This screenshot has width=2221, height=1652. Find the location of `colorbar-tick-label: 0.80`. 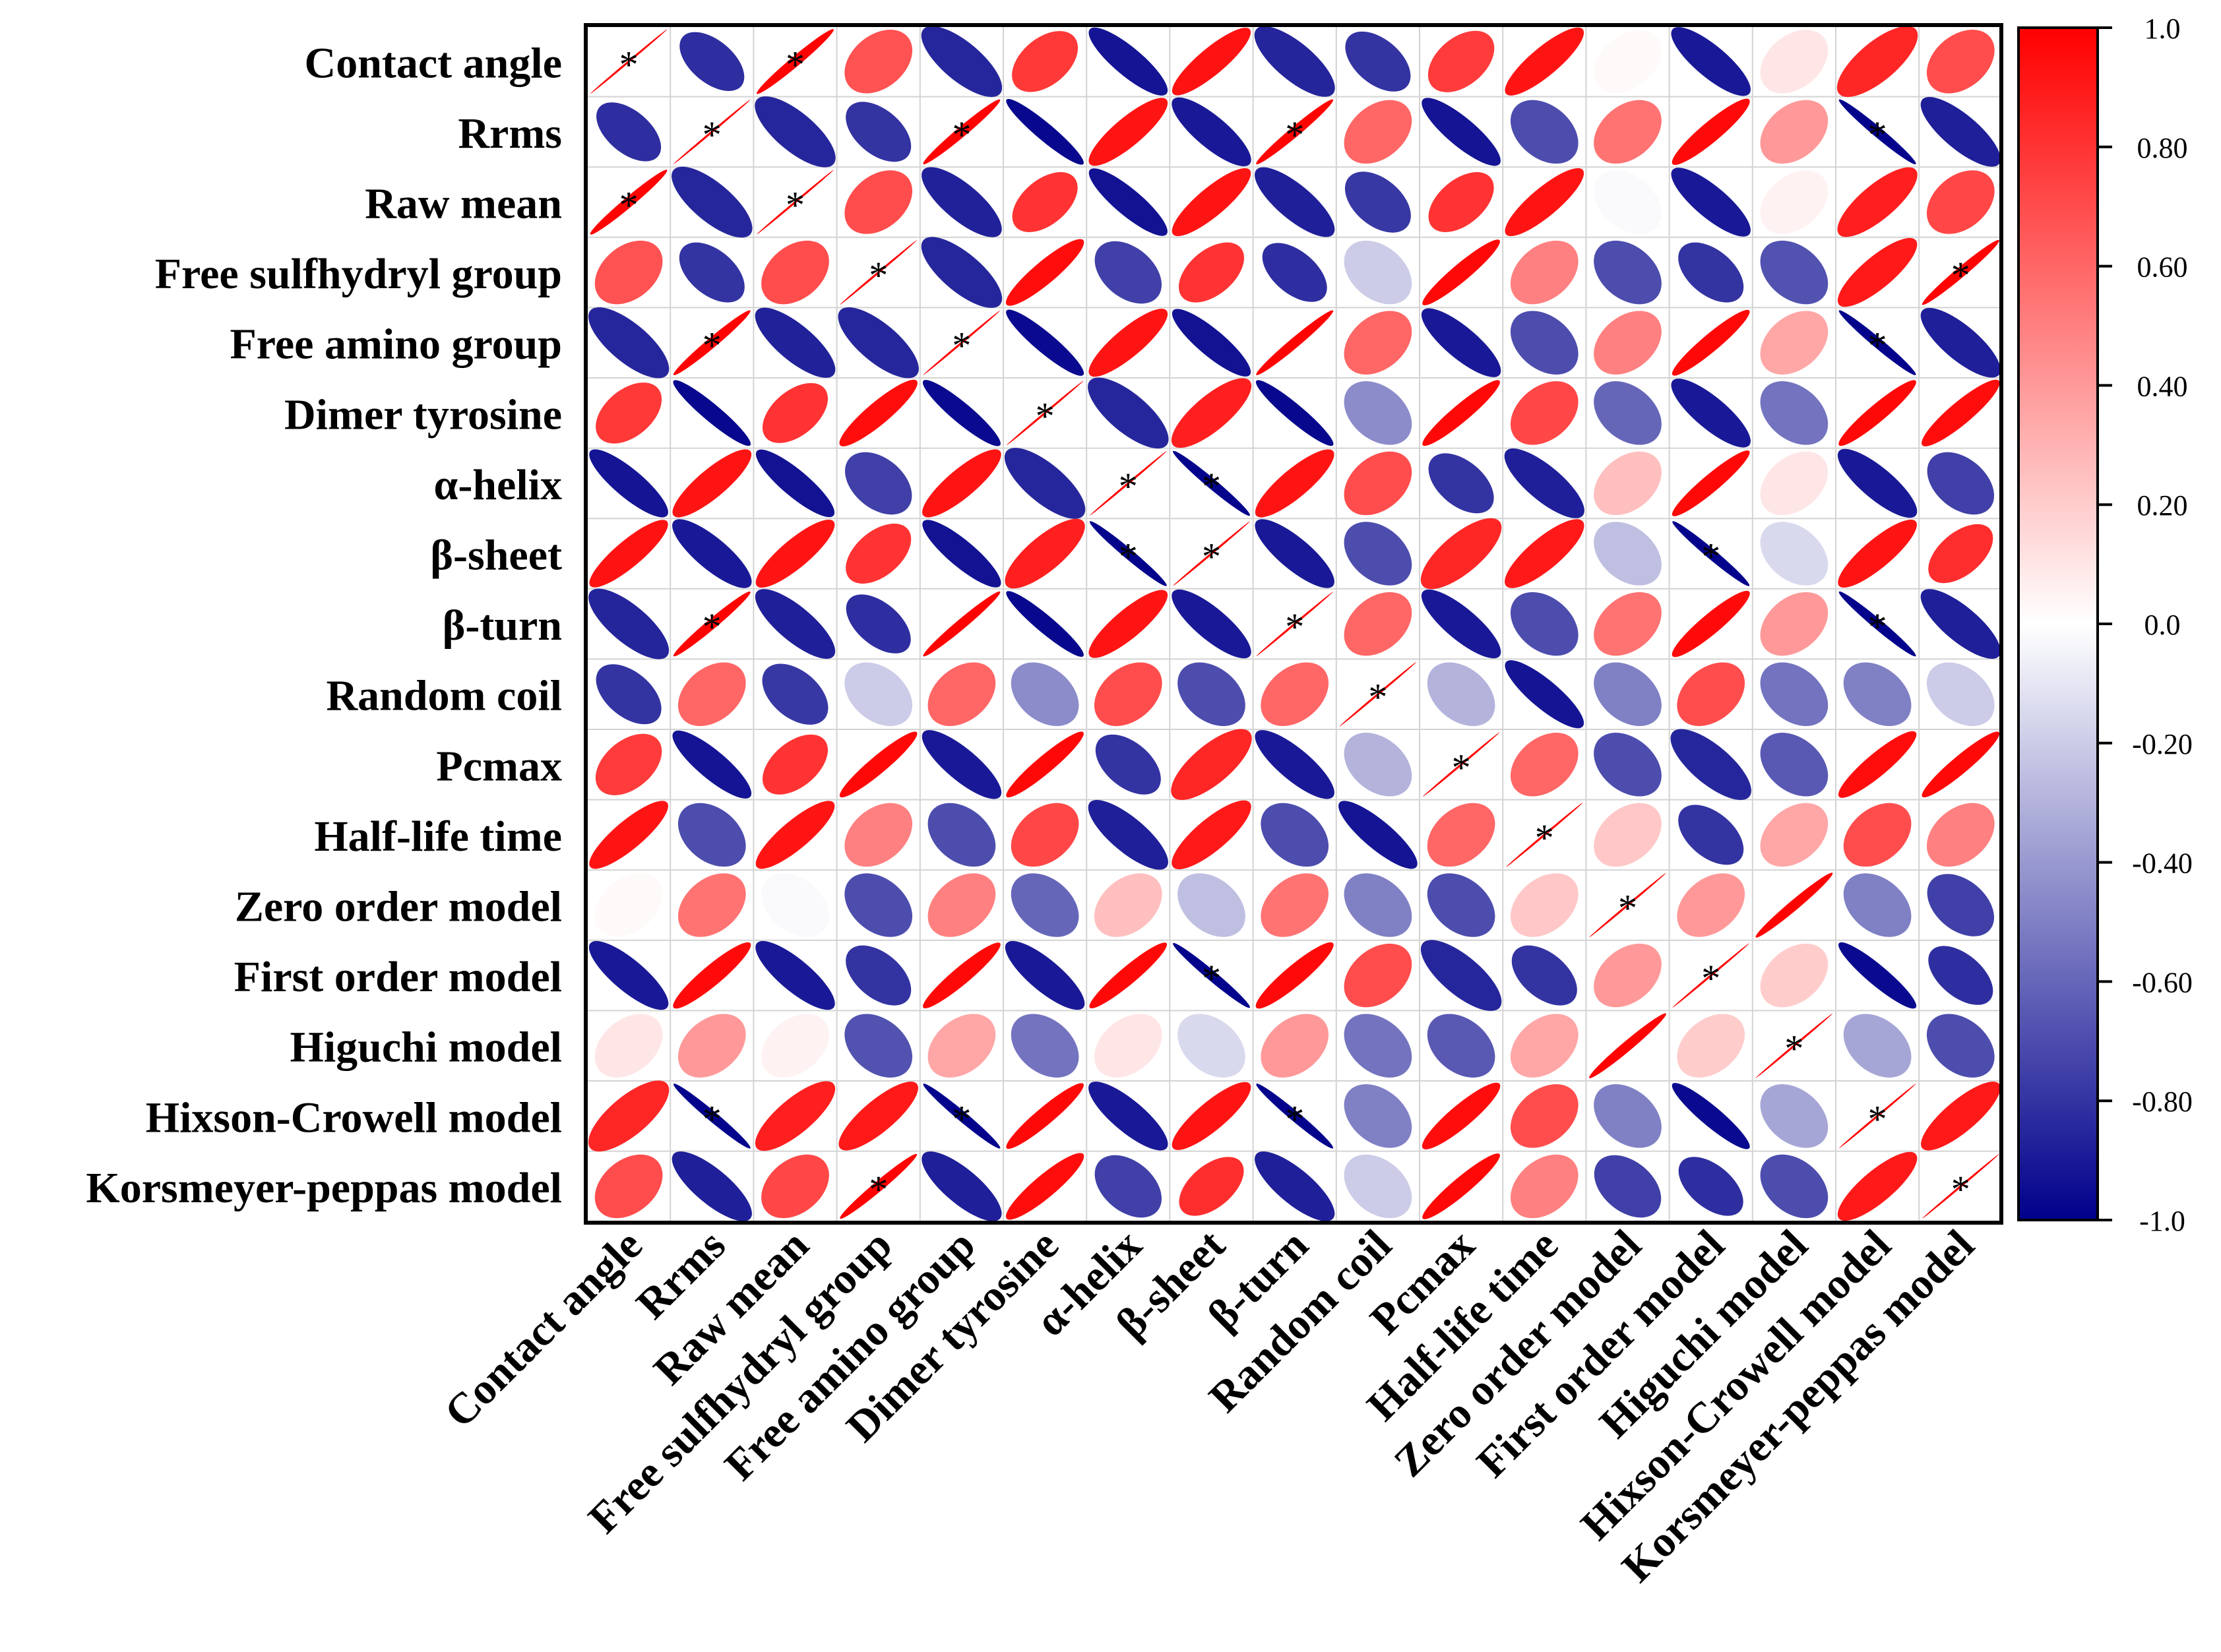

colorbar-tick-label: 0.80 is located at coordinates (2162, 148).